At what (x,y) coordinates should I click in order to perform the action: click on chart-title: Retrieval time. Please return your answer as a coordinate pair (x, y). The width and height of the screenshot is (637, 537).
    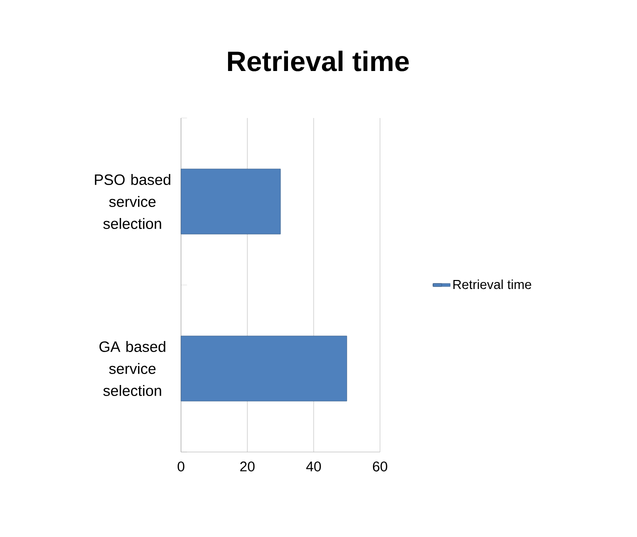
    Looking at the image, I should click on (318, 61).